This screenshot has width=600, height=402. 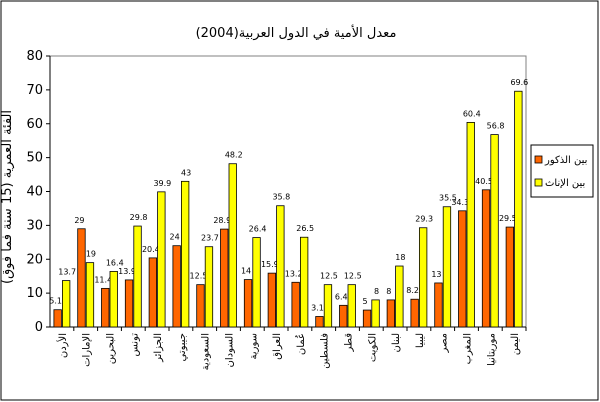 I want to click on chart-title: معدل الأمية في الدول العربية(2004), so click(x=296, y=32).